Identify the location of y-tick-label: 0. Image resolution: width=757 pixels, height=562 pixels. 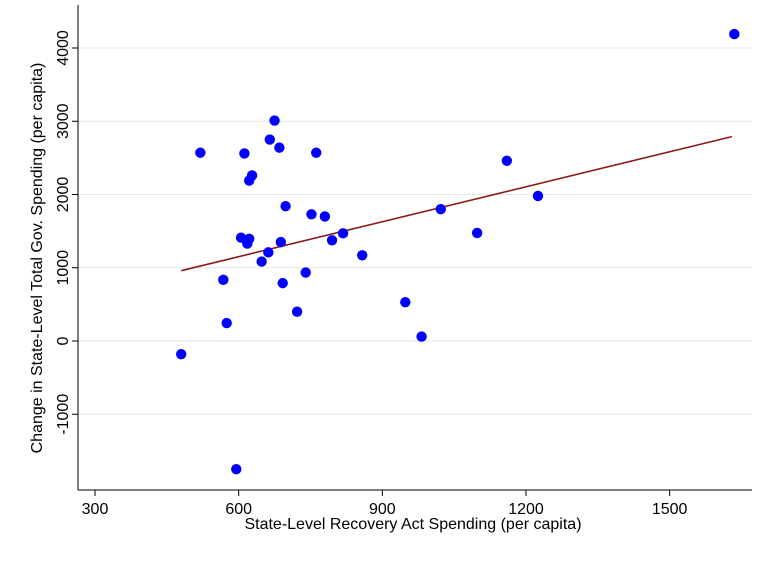
(63, 340).